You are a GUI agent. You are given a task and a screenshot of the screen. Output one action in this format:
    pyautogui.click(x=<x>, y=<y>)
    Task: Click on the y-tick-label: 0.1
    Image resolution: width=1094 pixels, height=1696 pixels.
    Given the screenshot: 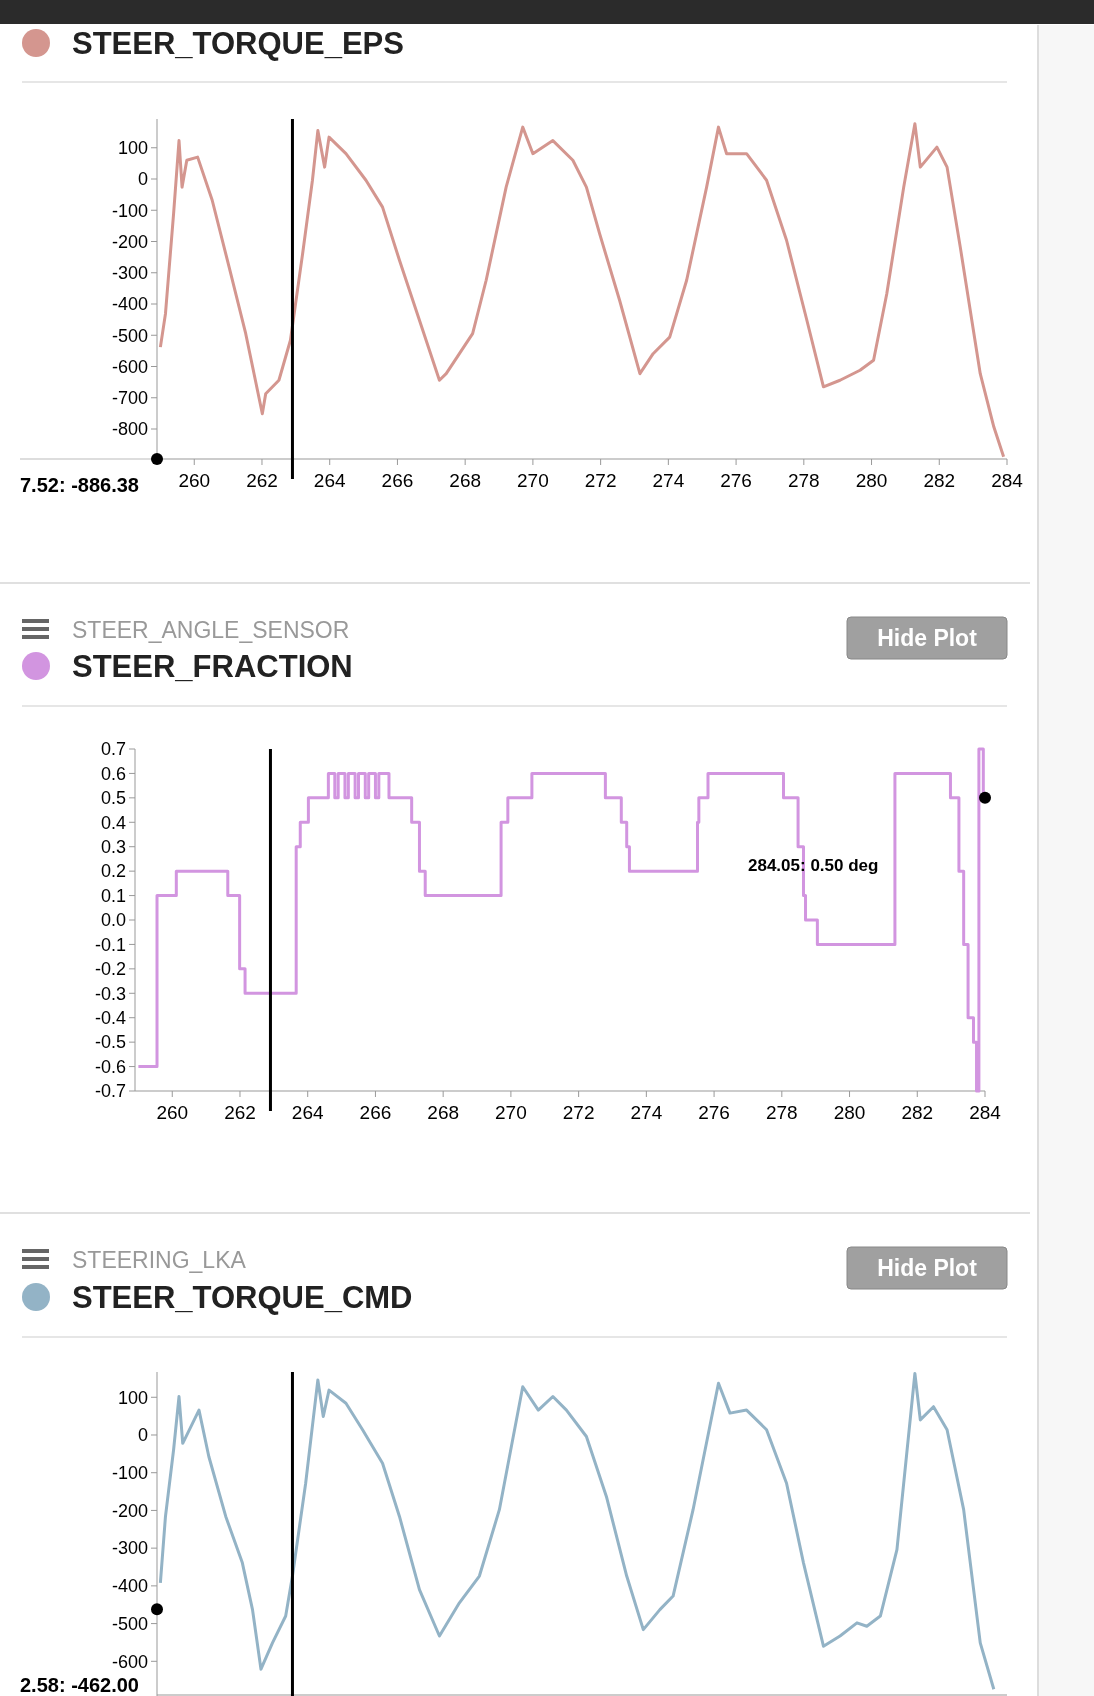 What is the action you would take?
    pyautogui.click(x=113, y=895)
    